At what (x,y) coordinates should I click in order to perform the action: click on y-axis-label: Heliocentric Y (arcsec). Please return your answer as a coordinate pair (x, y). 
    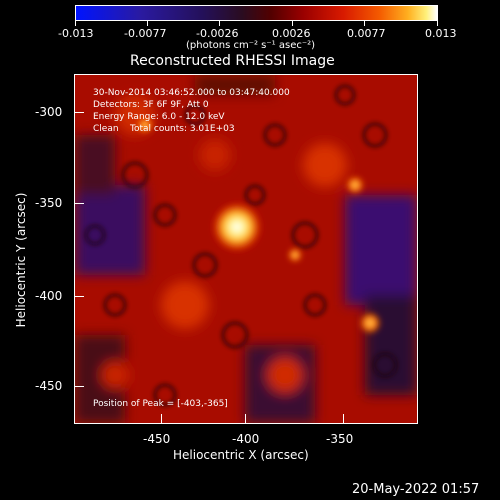
    Looking at the image, I should click on (21, 260).